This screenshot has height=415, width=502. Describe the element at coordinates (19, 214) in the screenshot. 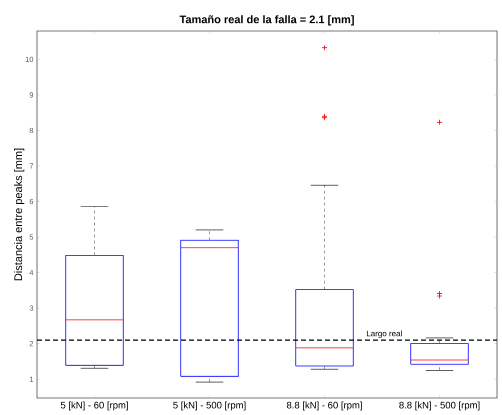

I see `y-axis-title: Distancia entre peaks [mm]` at that location.